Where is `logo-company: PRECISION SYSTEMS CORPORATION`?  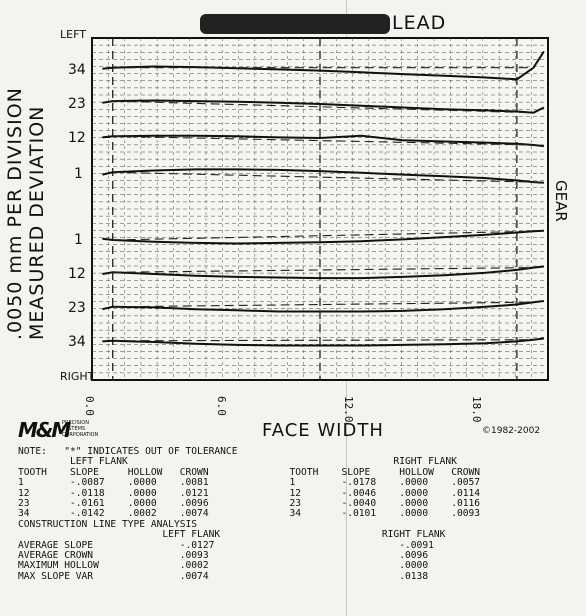 logo-company: PRECISION SYSTEMS CORPORATION is located at coordinates (80, 429).